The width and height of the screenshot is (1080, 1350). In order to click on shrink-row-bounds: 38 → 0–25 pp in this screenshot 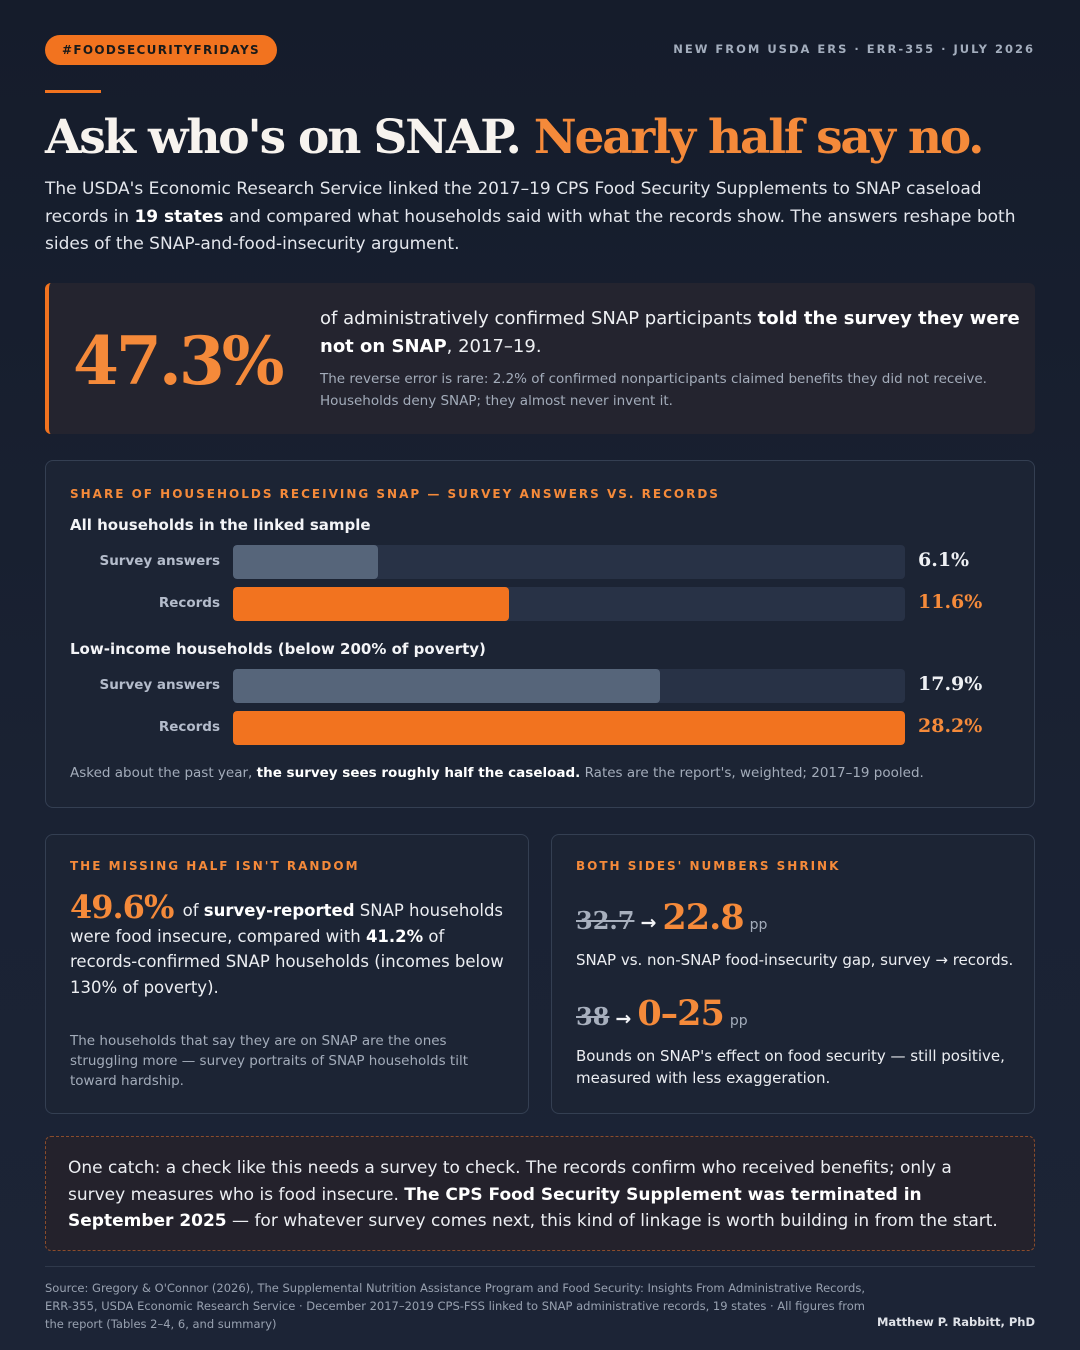, I will do `click(662, 1013)`.